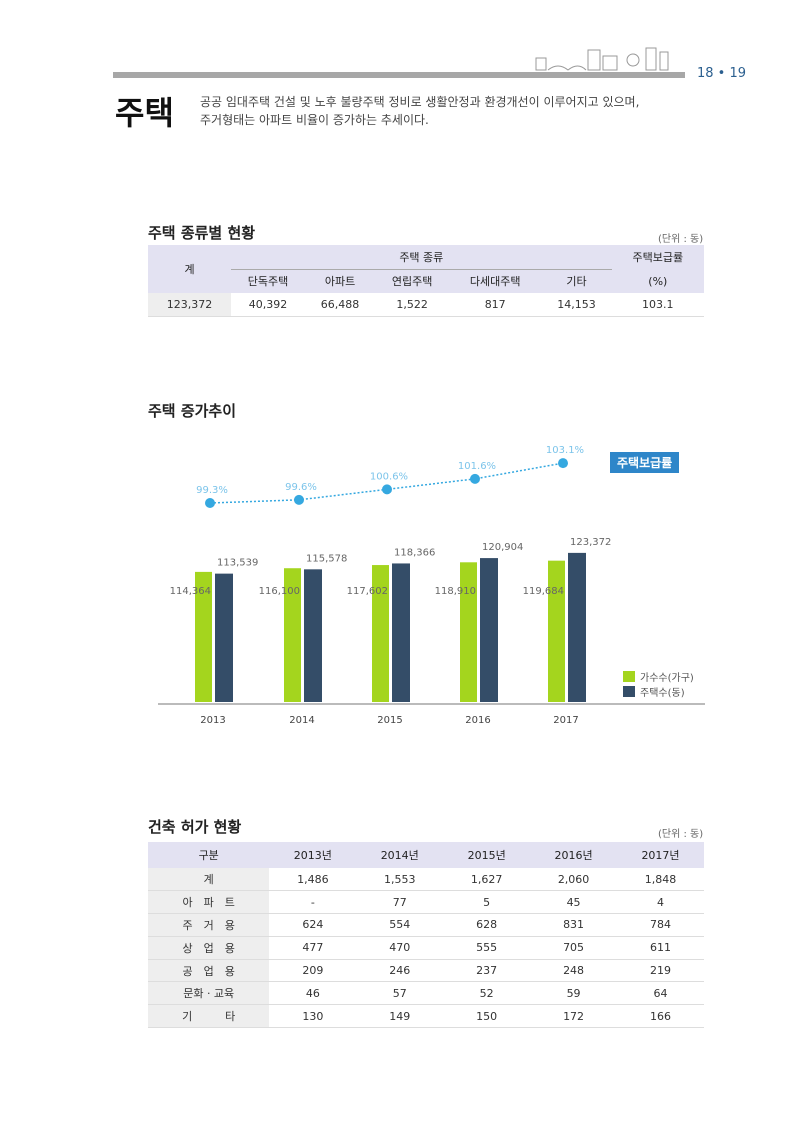 Image resolution: width=800 pixels, height=1130 pixels. Describe the element at coordinates (400, 971) in the screenshot. I see `table-cell: 246` at that location.